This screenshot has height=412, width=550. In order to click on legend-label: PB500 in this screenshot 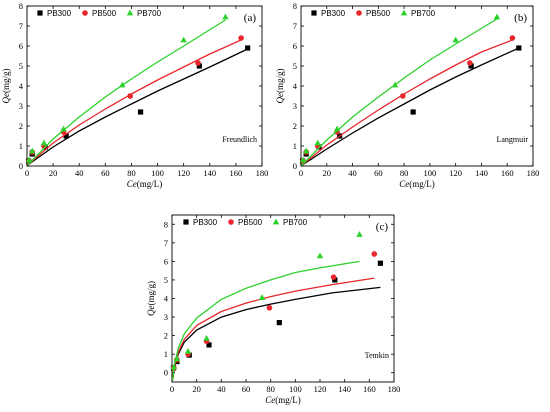, I will do `click(378, 13)`.